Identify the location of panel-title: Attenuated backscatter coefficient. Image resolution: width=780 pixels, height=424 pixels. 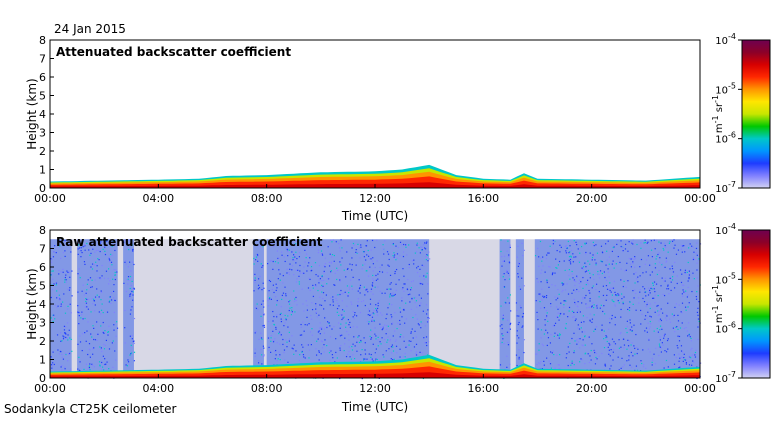
(173, 52).